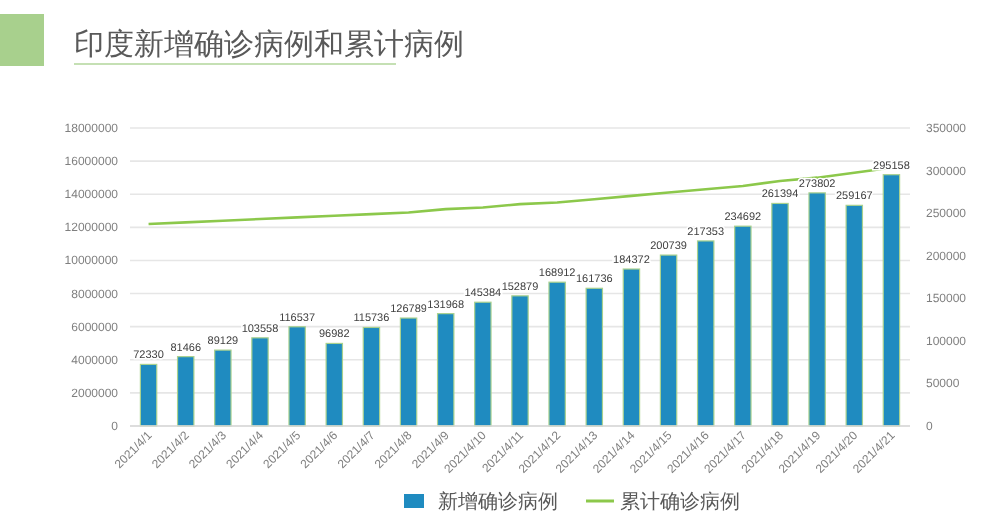 The height and width of the screenshot is (530, 1000). I want to click on legend-label: 累计确诊病例, so click(680, 502).